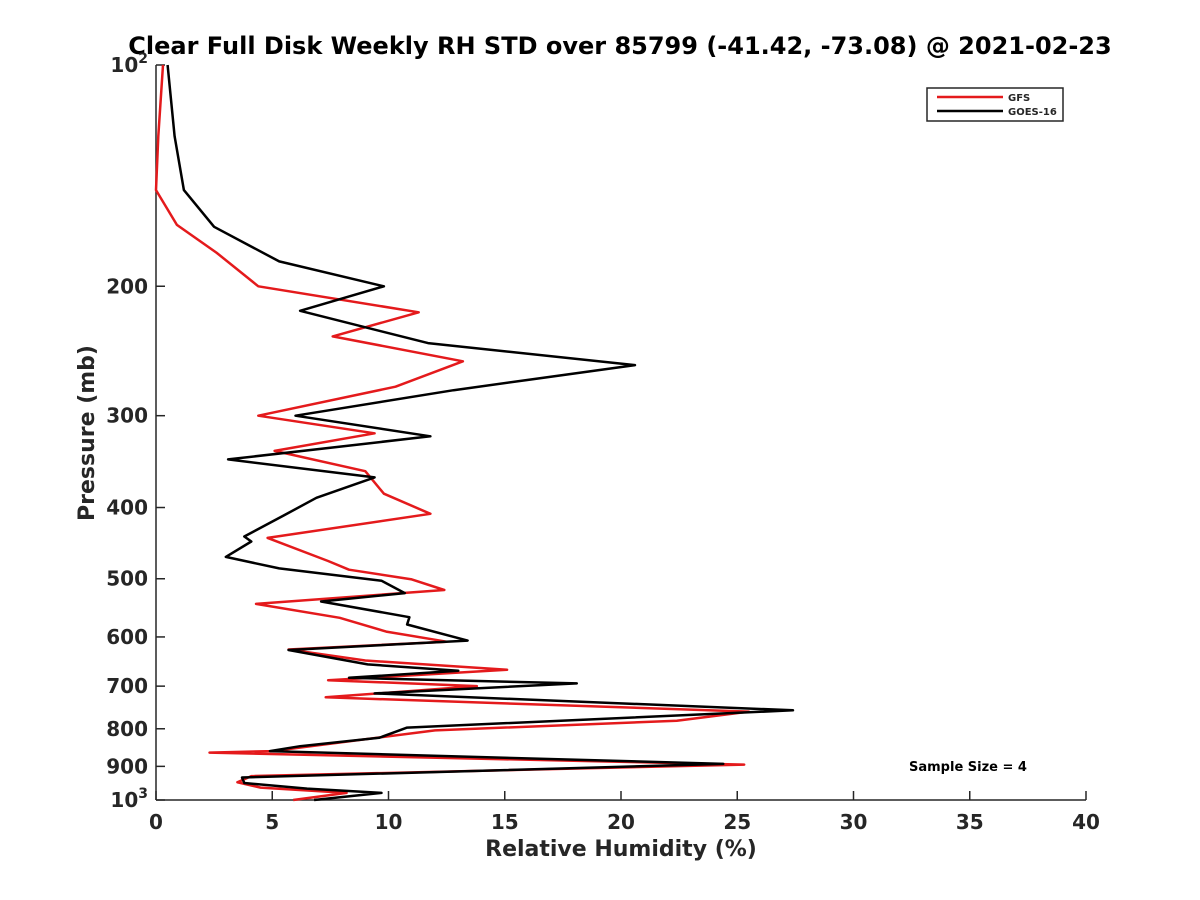  I want to click on y-tick-label: 10³, so click(129, 799).